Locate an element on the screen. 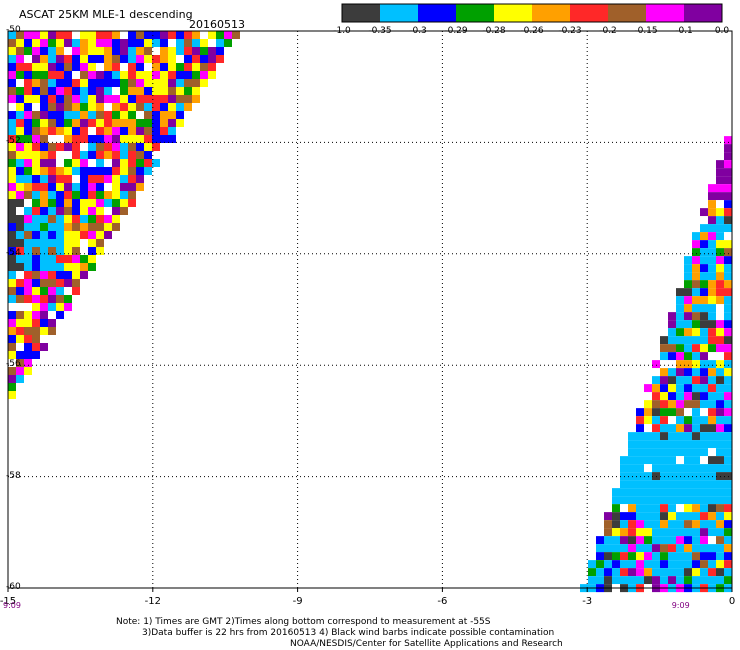  colorbar-segment is located at coordinates (589, 13).